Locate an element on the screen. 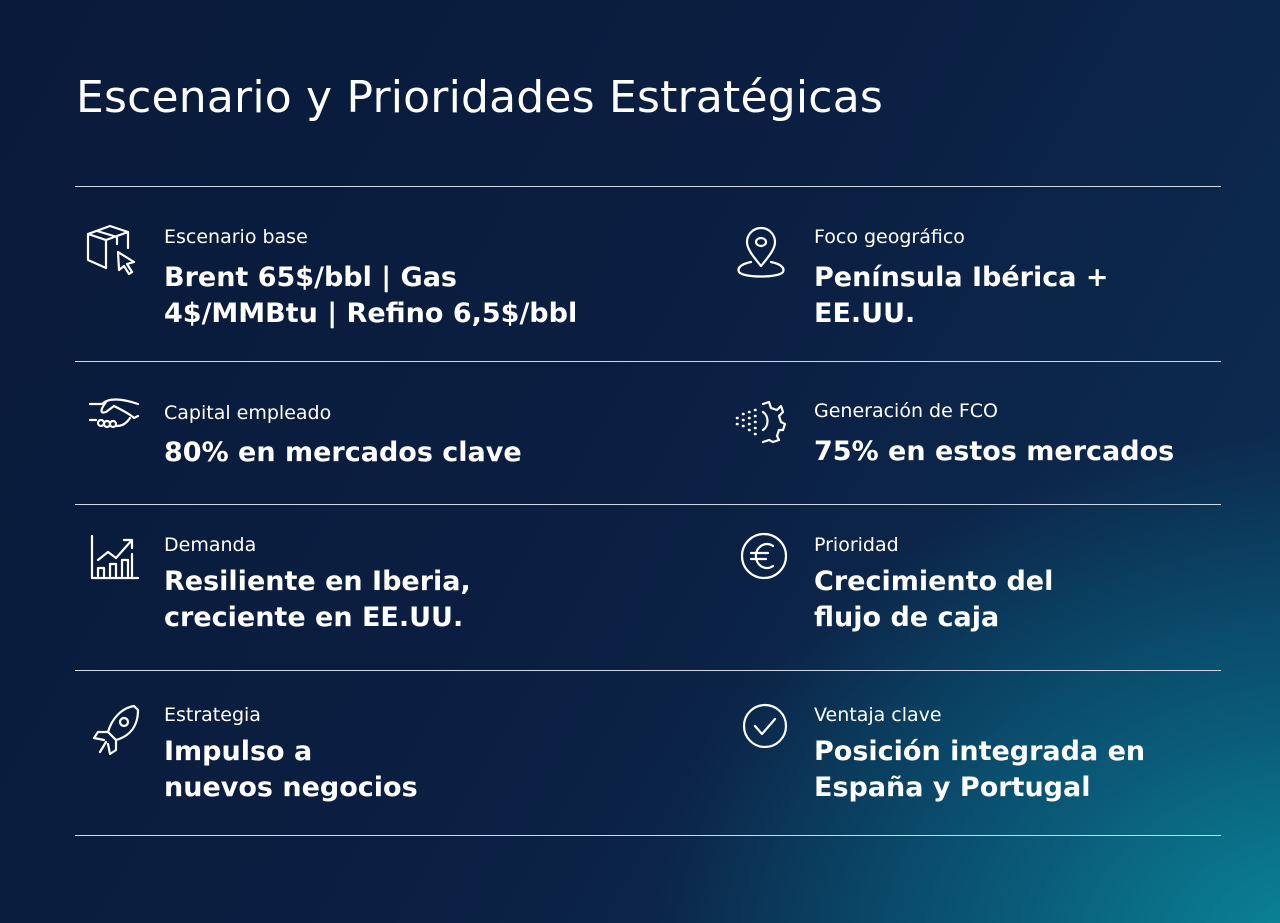  item-label: Ventaja clave is located at coordinates (878, 715).